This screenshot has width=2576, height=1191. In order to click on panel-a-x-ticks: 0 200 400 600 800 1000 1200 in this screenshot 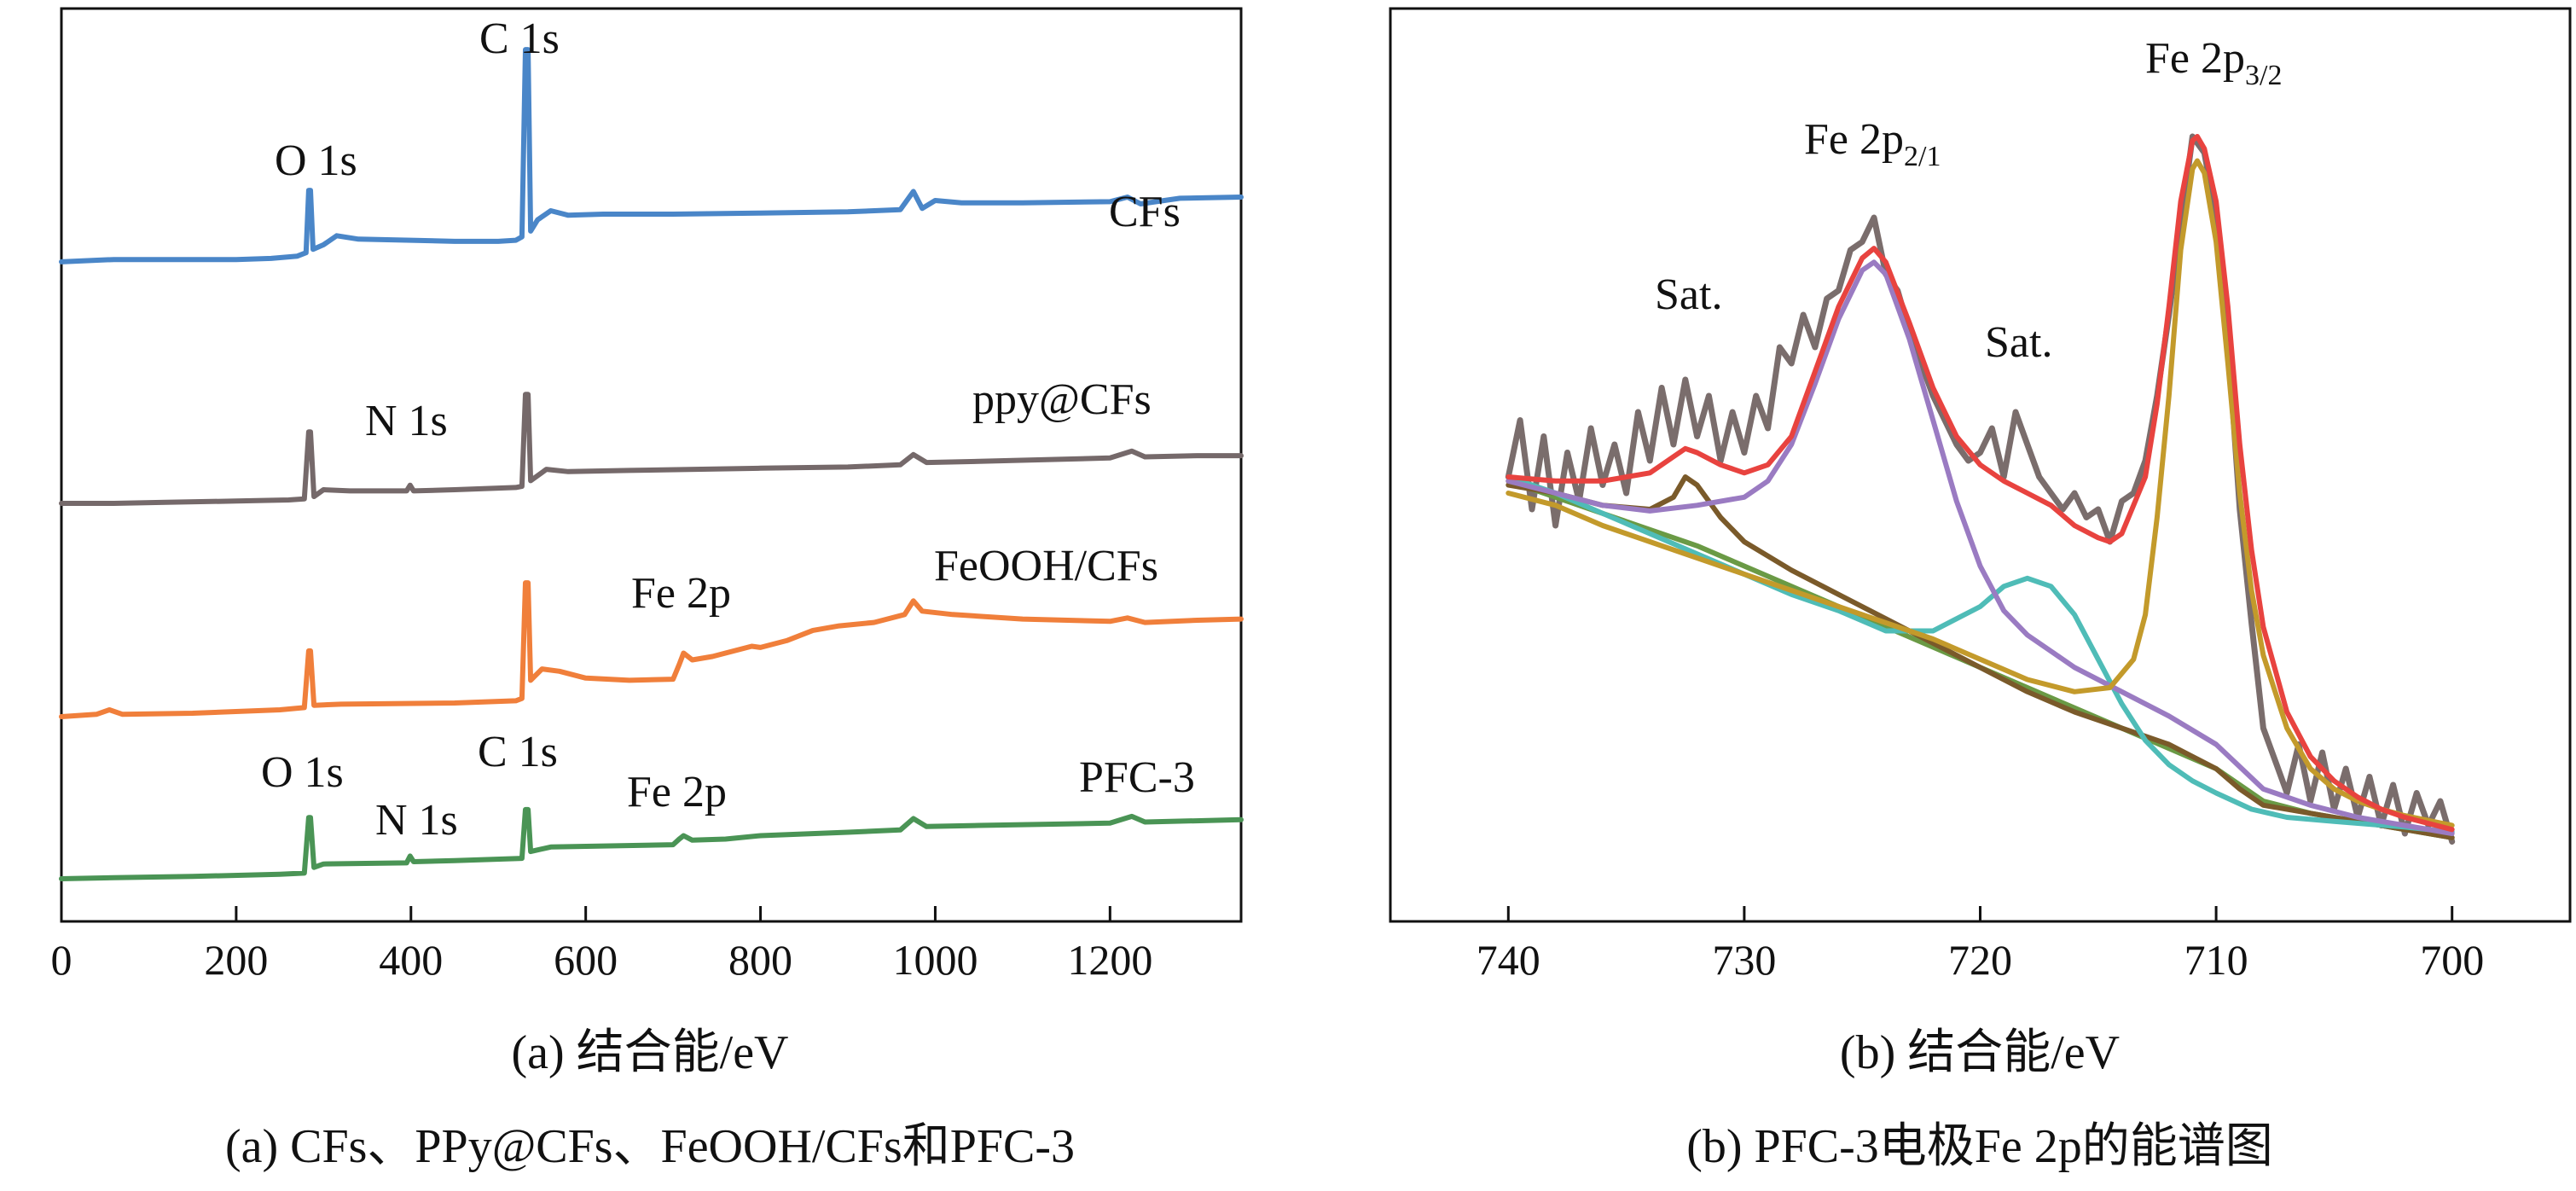, I will do `click(601, 945)`.